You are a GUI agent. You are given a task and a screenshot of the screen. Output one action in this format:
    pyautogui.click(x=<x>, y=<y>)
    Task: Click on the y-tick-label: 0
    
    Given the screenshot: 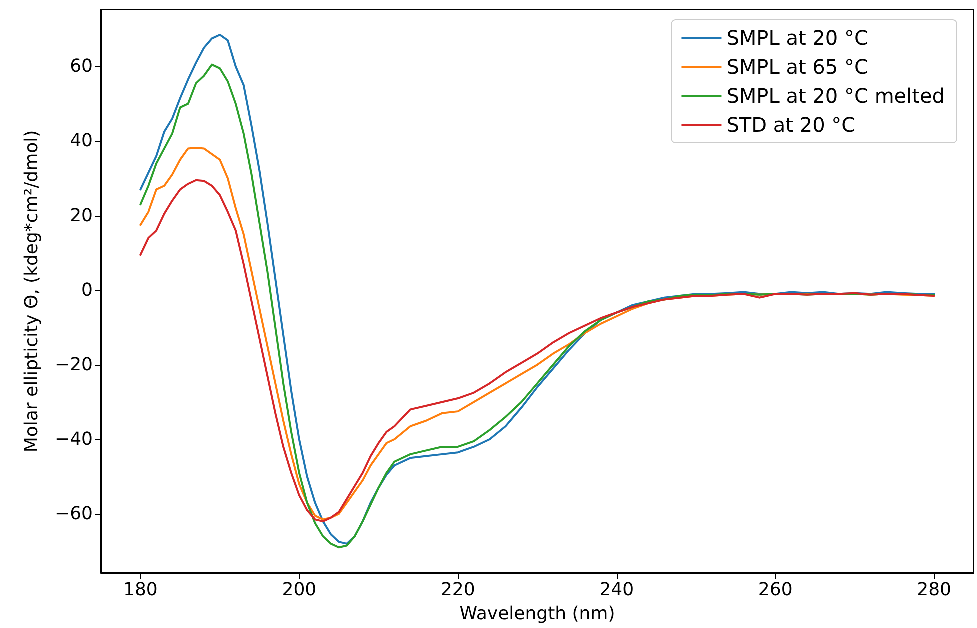 What is the action you would take?
    pyautogui.click(x=87, y=290)
    